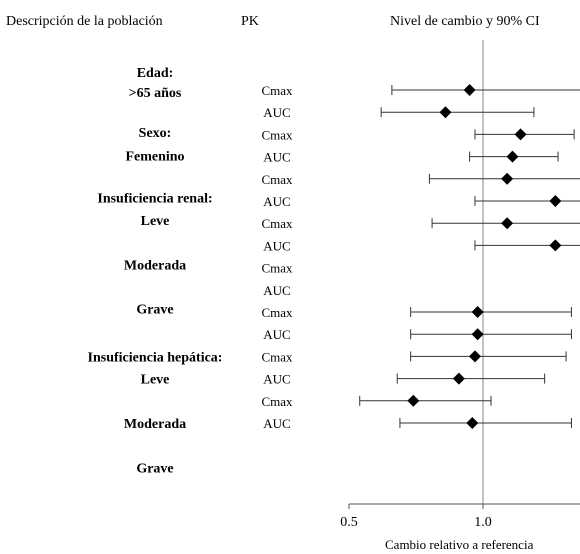 The height and width of the screenshot is (554, 580). Describe the element at coordinates (155, 93) in the screenshot. I see `subgroup-label: >65 años` at that location.